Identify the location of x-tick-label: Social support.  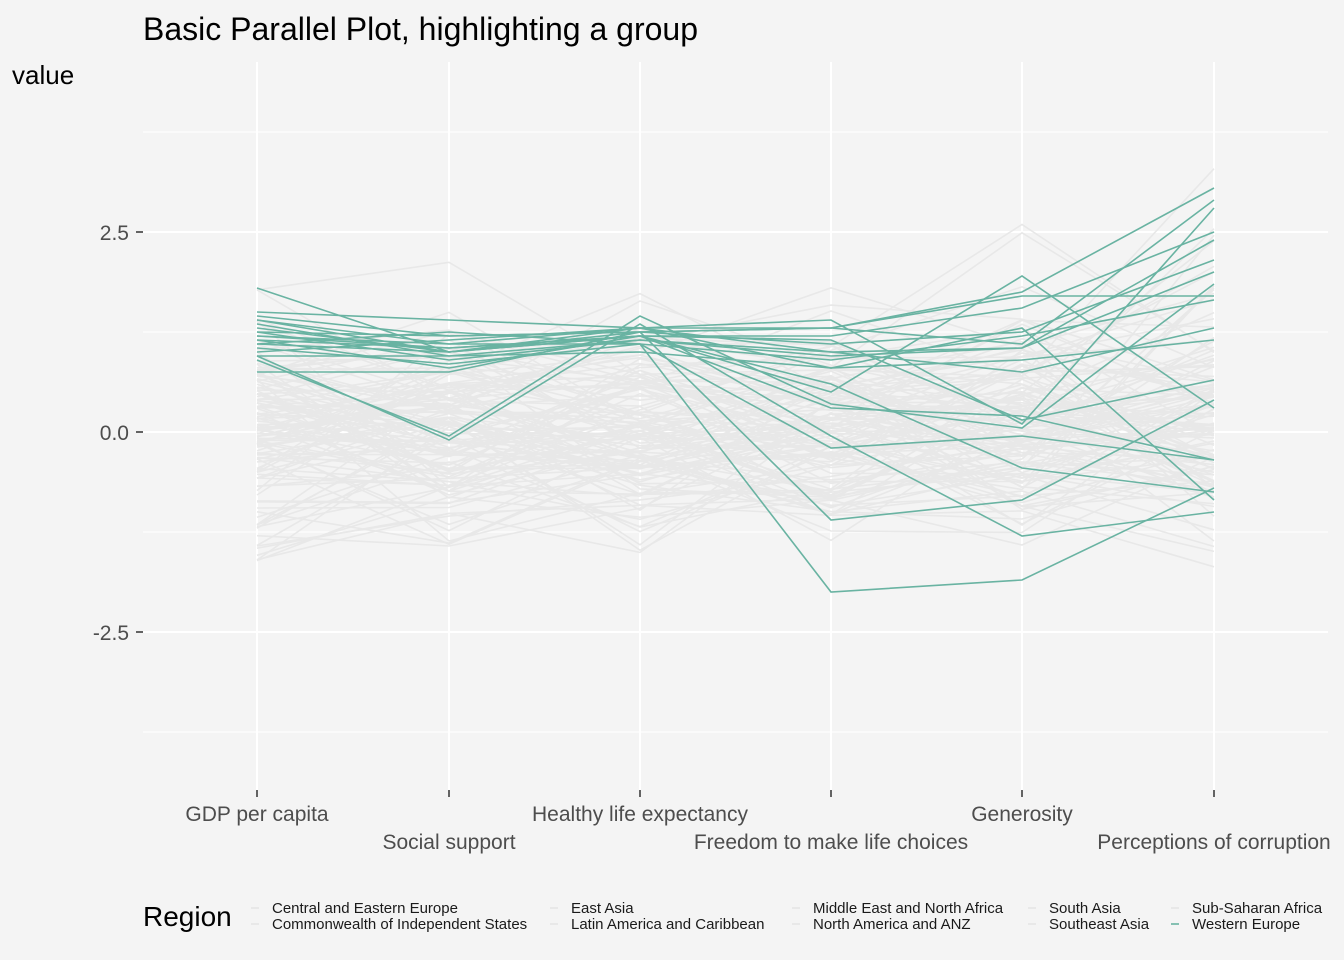
(448, 842).